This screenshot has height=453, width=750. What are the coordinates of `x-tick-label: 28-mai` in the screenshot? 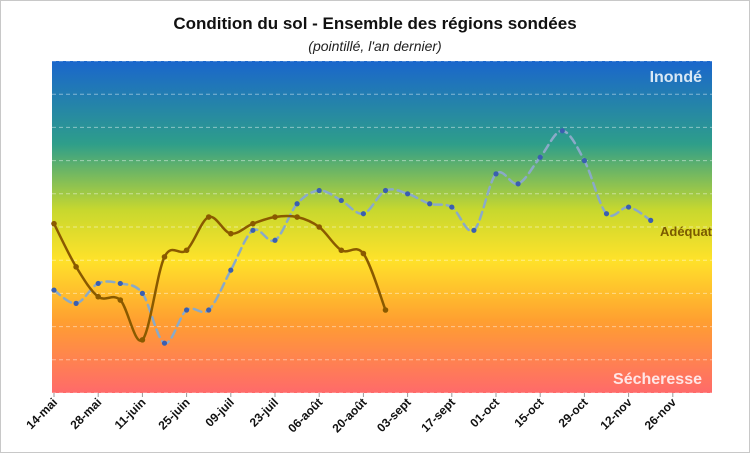 It's located at (86, 413).